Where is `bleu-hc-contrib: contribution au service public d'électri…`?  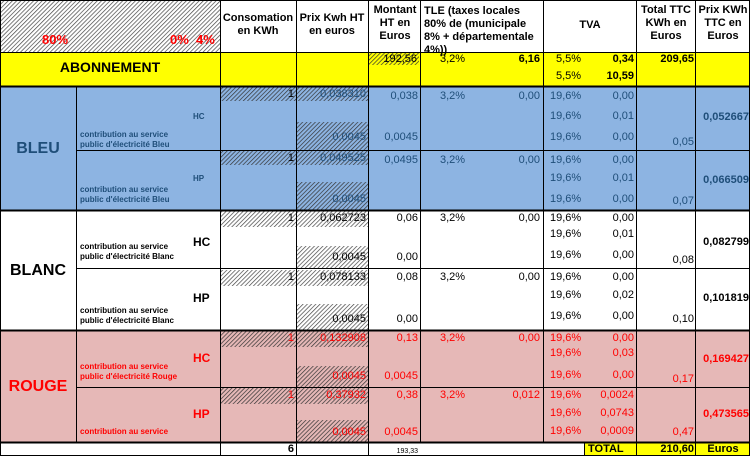
bleu-hc-contrib: contribution au service public d'électri… is located at coordinates (125, 139).